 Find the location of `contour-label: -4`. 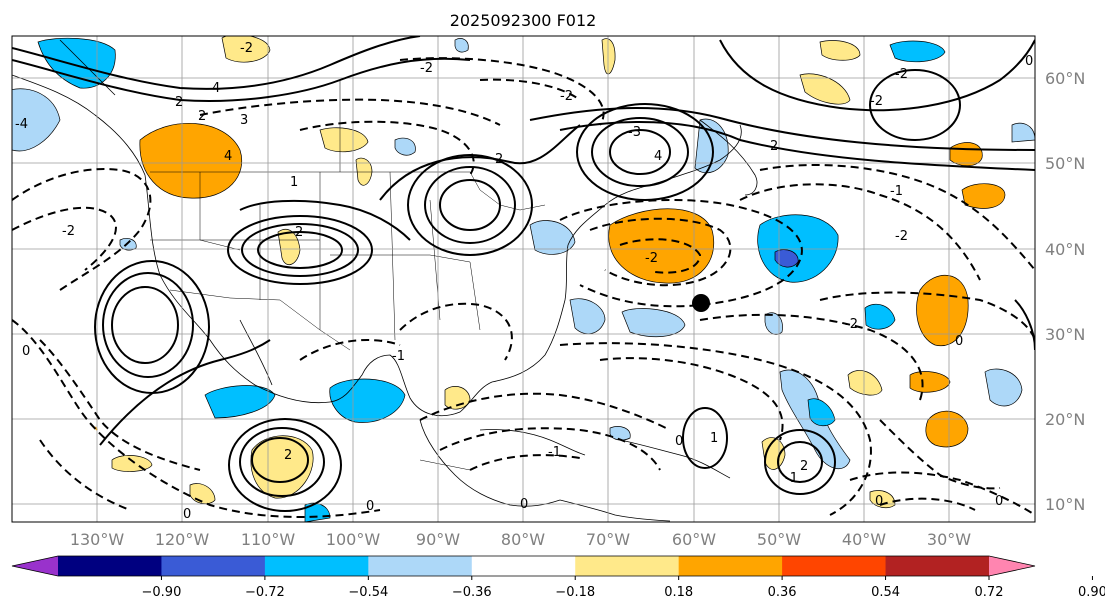

contour-label: -4 is located at coordinates (21, 124).